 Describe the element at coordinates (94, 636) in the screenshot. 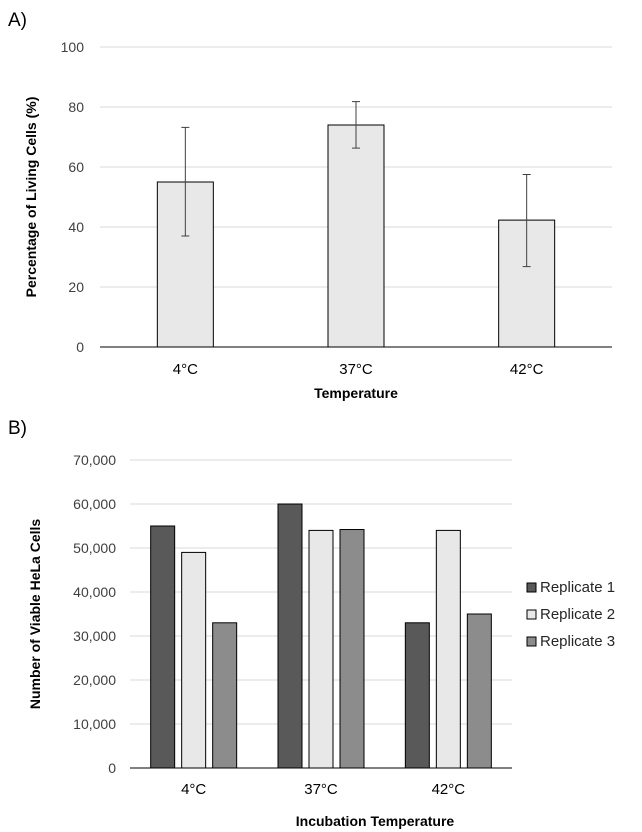

I see `y-tick-label: 30,000` at that location.